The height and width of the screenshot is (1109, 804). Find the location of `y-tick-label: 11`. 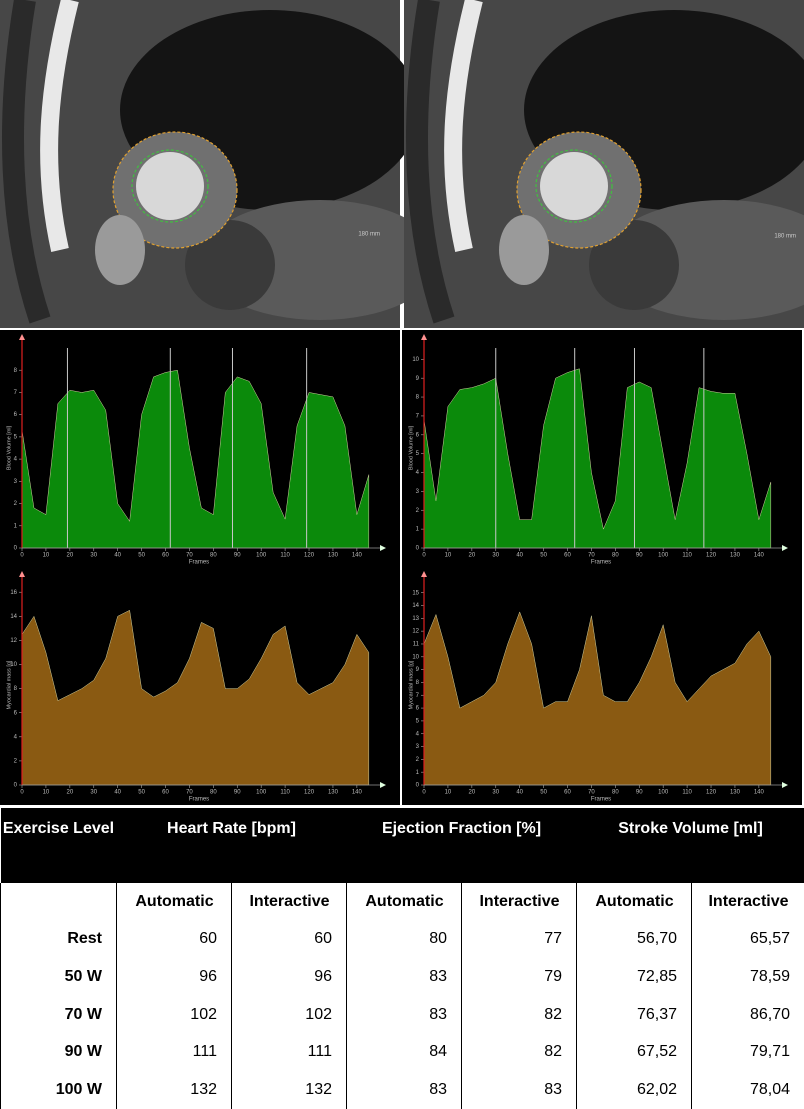

y-tick-label: 11 is located at coordinates (416, 645).